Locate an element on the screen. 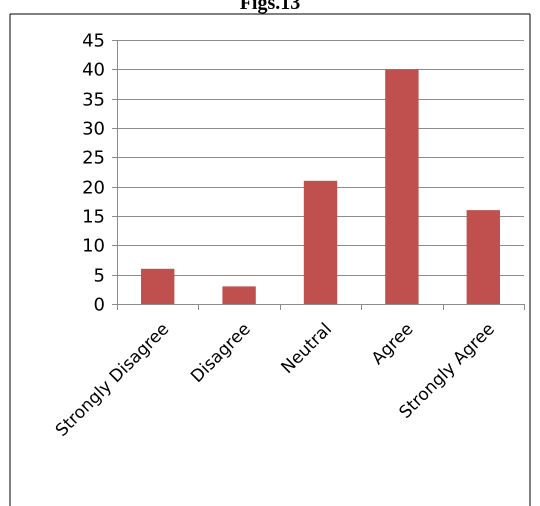  x-category-label: Disagree is located at coordinates (220, 352).